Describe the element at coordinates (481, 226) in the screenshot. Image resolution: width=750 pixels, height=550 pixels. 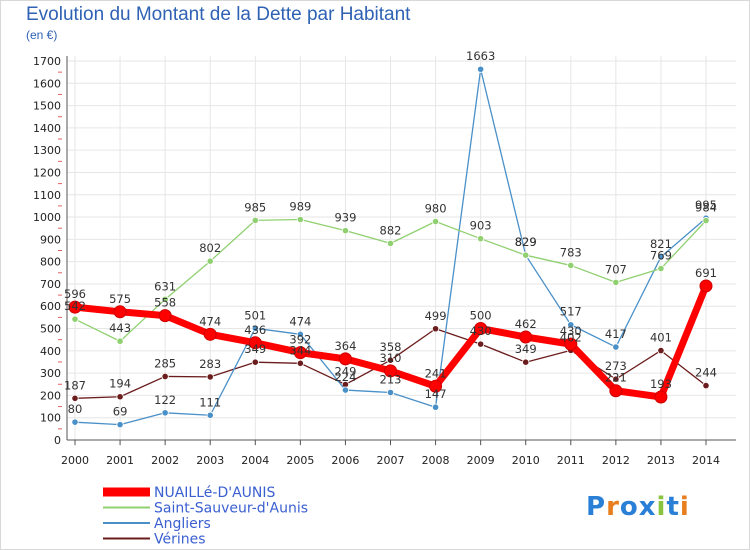
I see `data-label: 903` at that location.